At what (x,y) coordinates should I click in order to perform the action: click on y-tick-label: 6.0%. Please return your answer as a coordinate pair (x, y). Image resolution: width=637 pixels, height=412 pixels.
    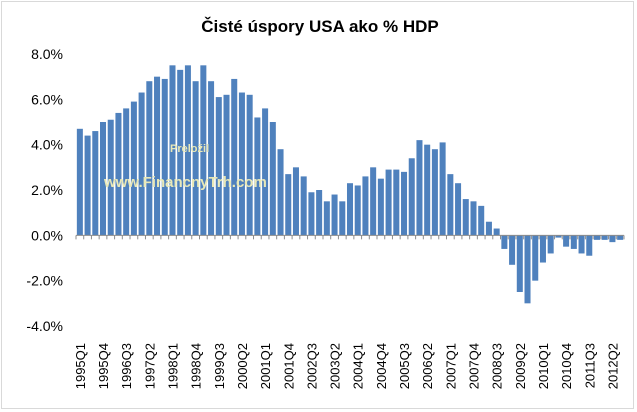
    Looking at the image, I should click on (47, 99).